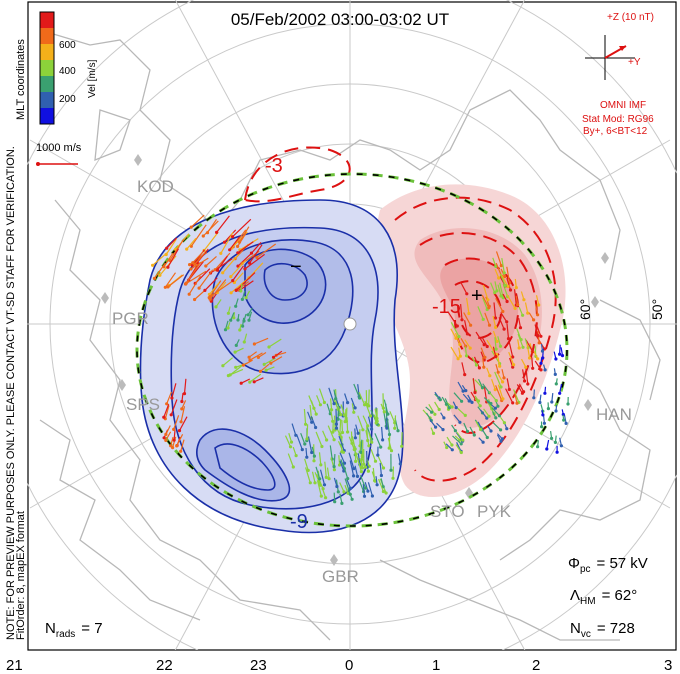 The height and width of the screenshot is (674, 680). I want to click on station-label-pgr: PGR, so click(130, 318).